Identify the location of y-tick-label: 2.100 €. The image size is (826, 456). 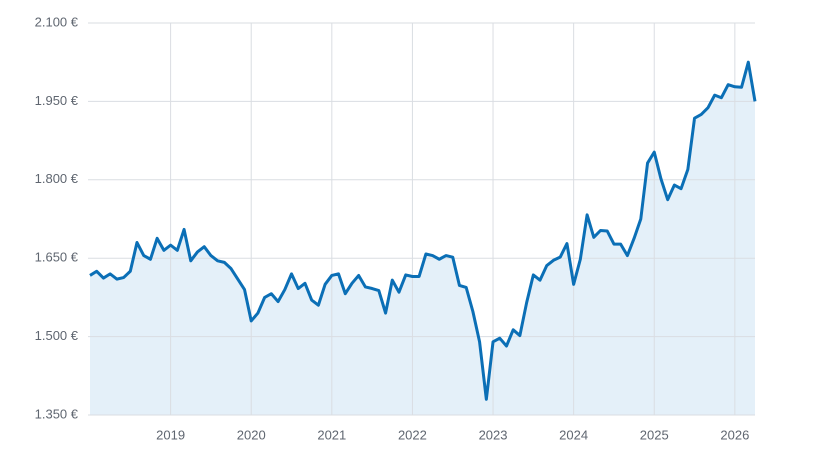
(57, 21).